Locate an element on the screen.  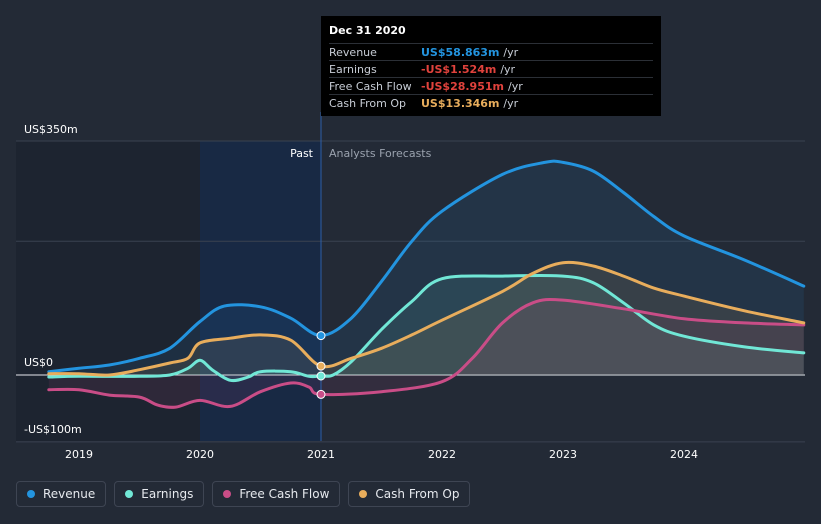
tooltip-row-label: Free Cash Flow is located at coordinates (370, 86).